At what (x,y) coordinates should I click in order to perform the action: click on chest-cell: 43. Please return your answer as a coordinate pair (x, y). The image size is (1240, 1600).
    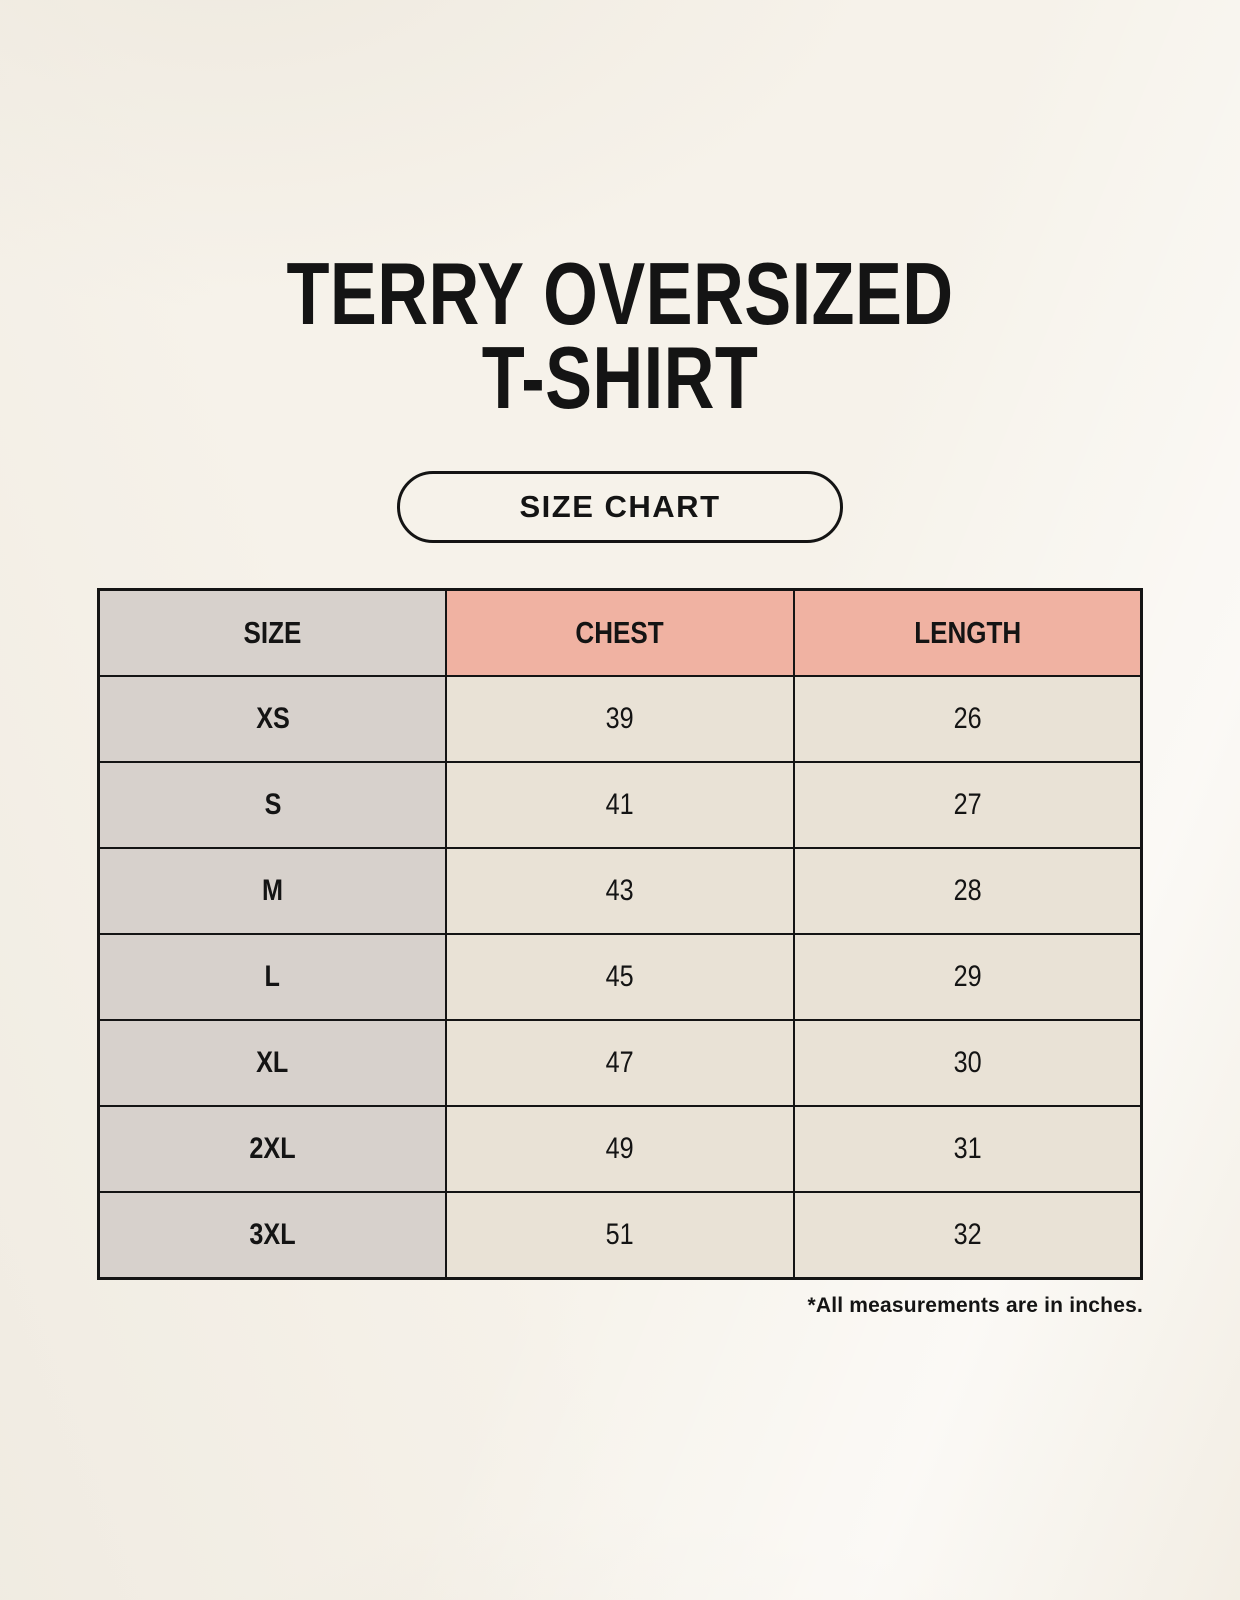
    Looking at the image, I should click on (620, 891).